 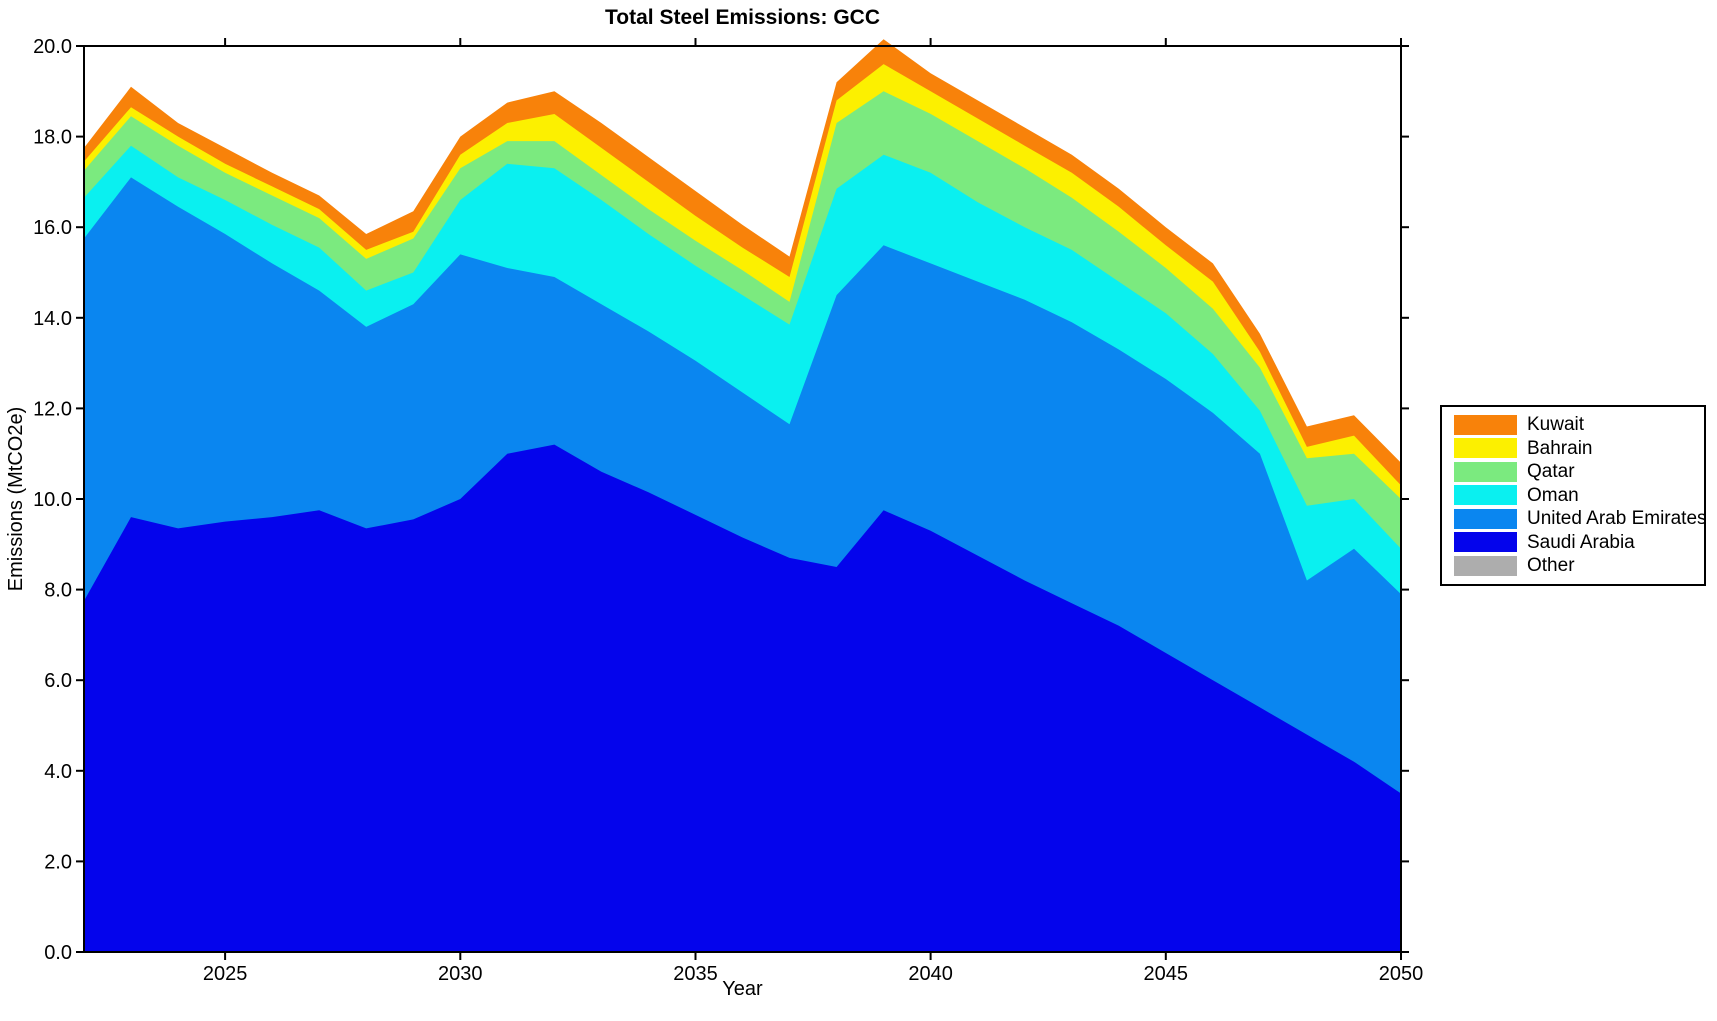 I want to click on y-tick-label: 2.0, so click(x=58, y=862).